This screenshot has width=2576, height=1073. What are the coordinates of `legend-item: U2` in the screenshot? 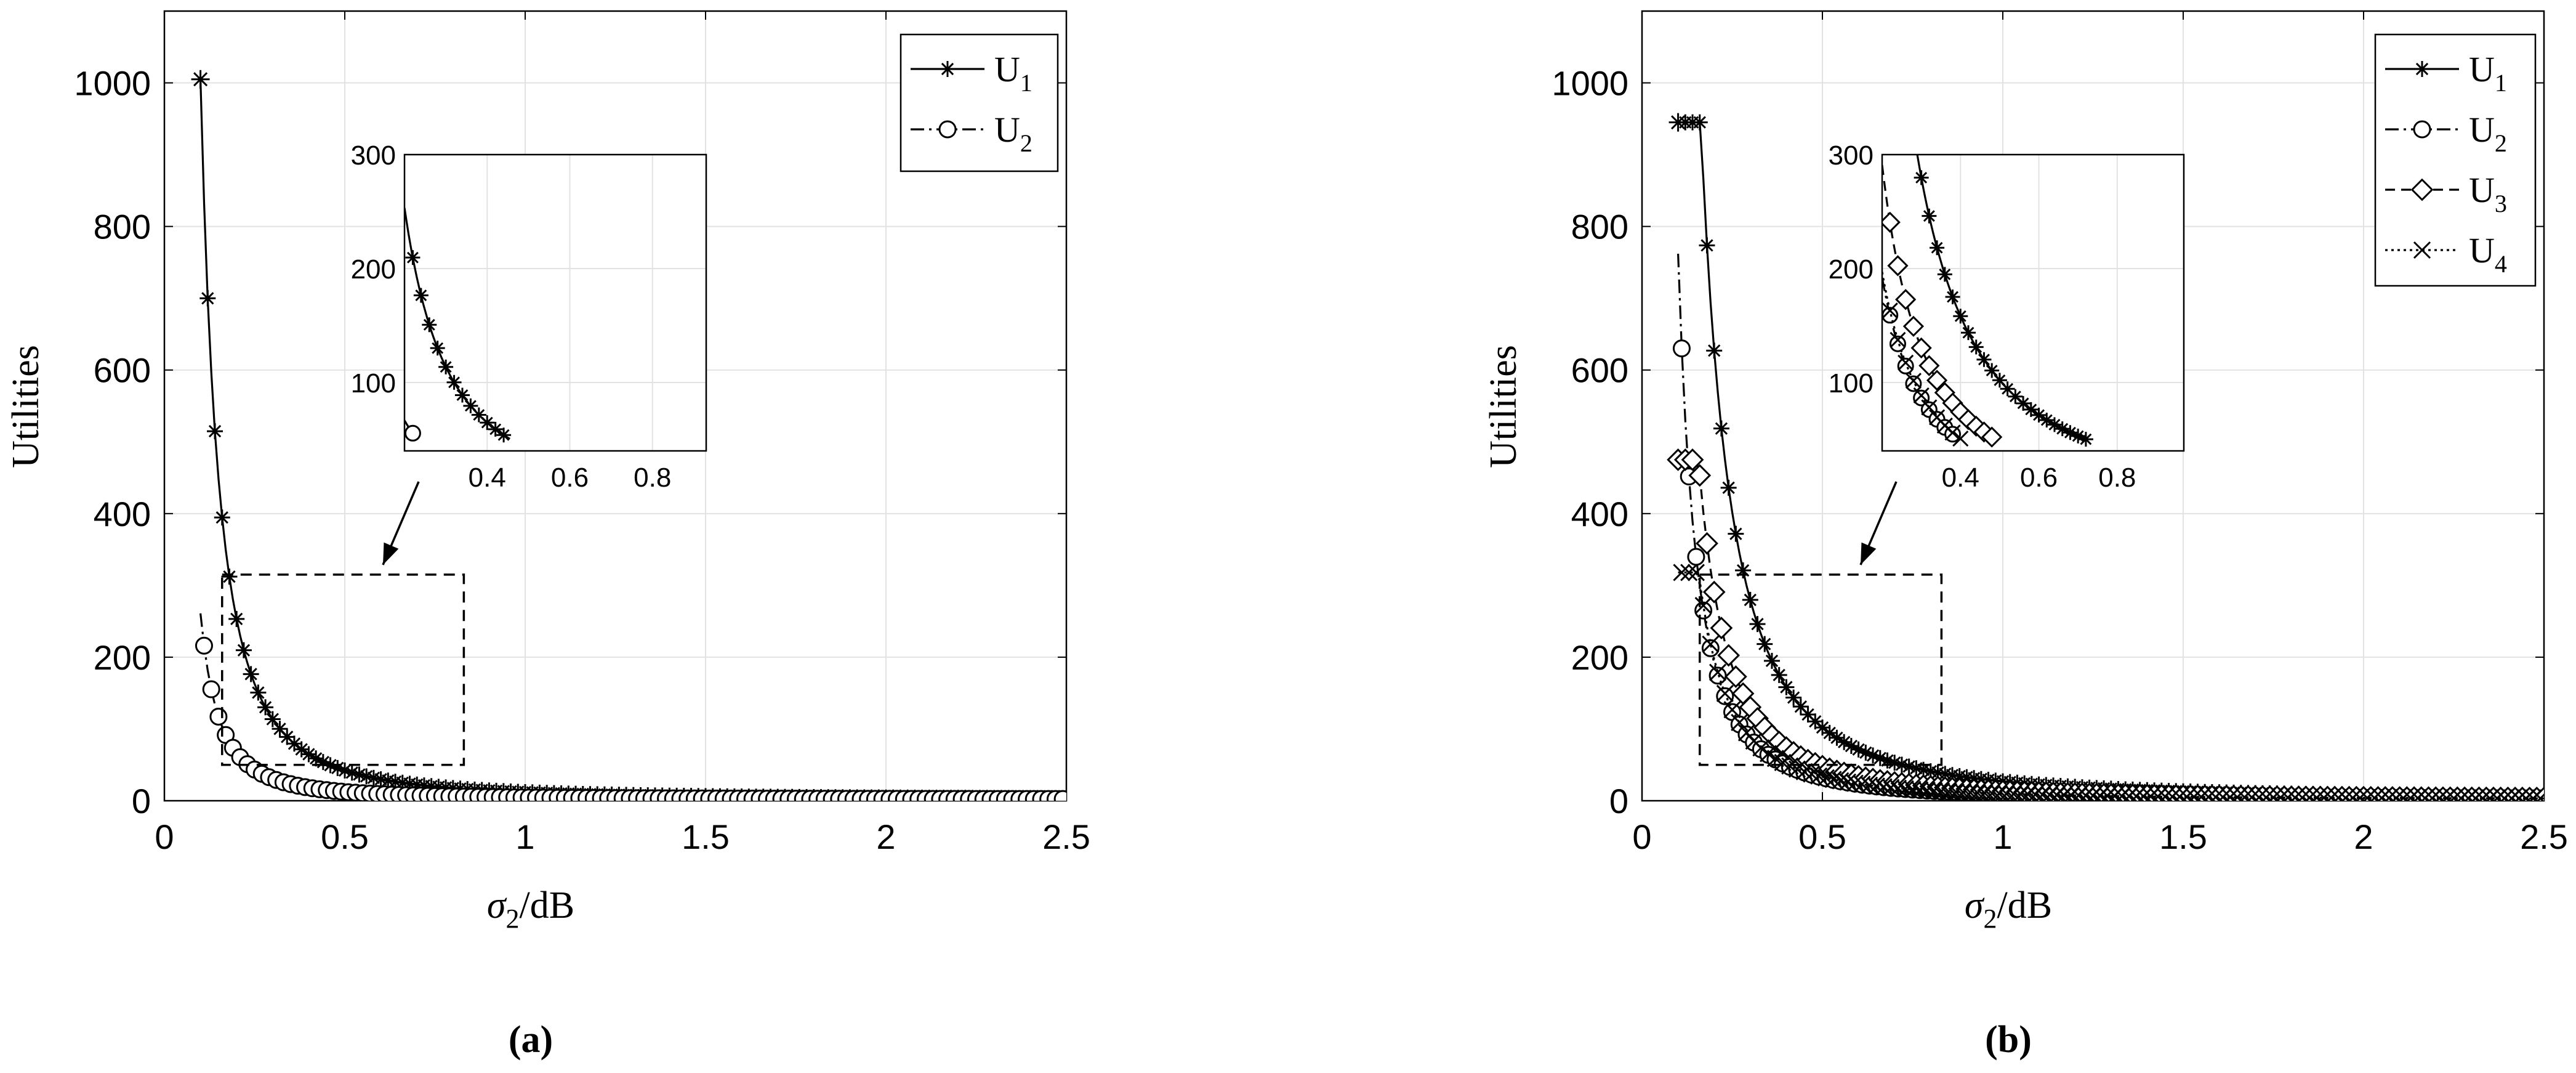 It's located at (2446, 133).